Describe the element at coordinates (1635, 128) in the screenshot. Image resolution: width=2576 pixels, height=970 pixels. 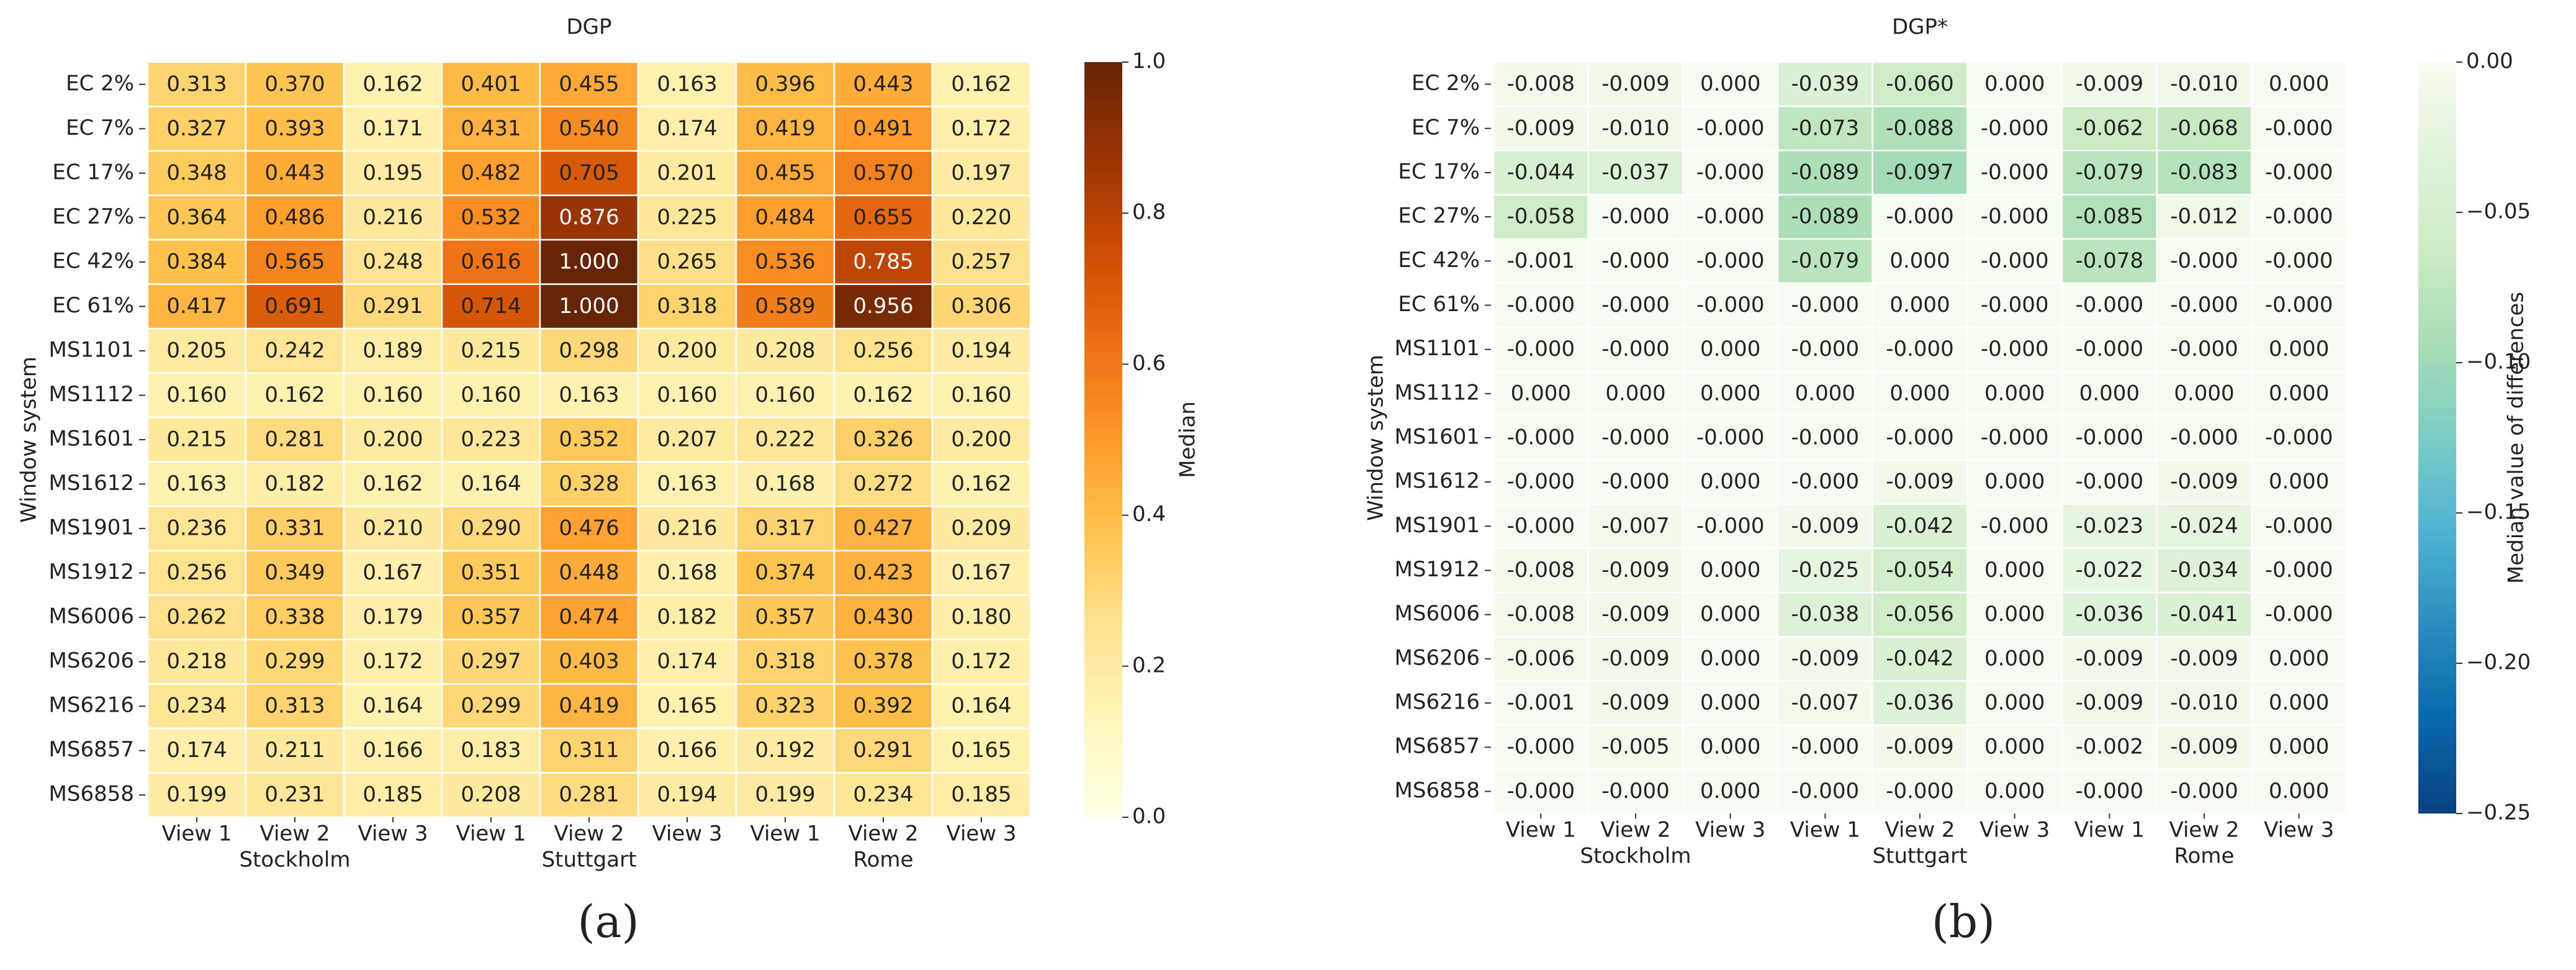
I see `cell-label: -0.010` at that location.